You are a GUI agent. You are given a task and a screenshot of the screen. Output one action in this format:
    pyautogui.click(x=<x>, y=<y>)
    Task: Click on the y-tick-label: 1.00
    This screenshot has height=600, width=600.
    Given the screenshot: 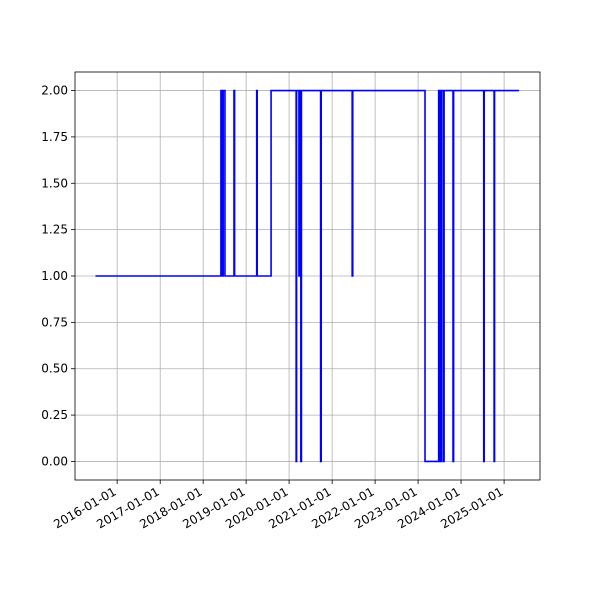 What is the action you would take?
    pyautogui.click(x=54, y=276)
    